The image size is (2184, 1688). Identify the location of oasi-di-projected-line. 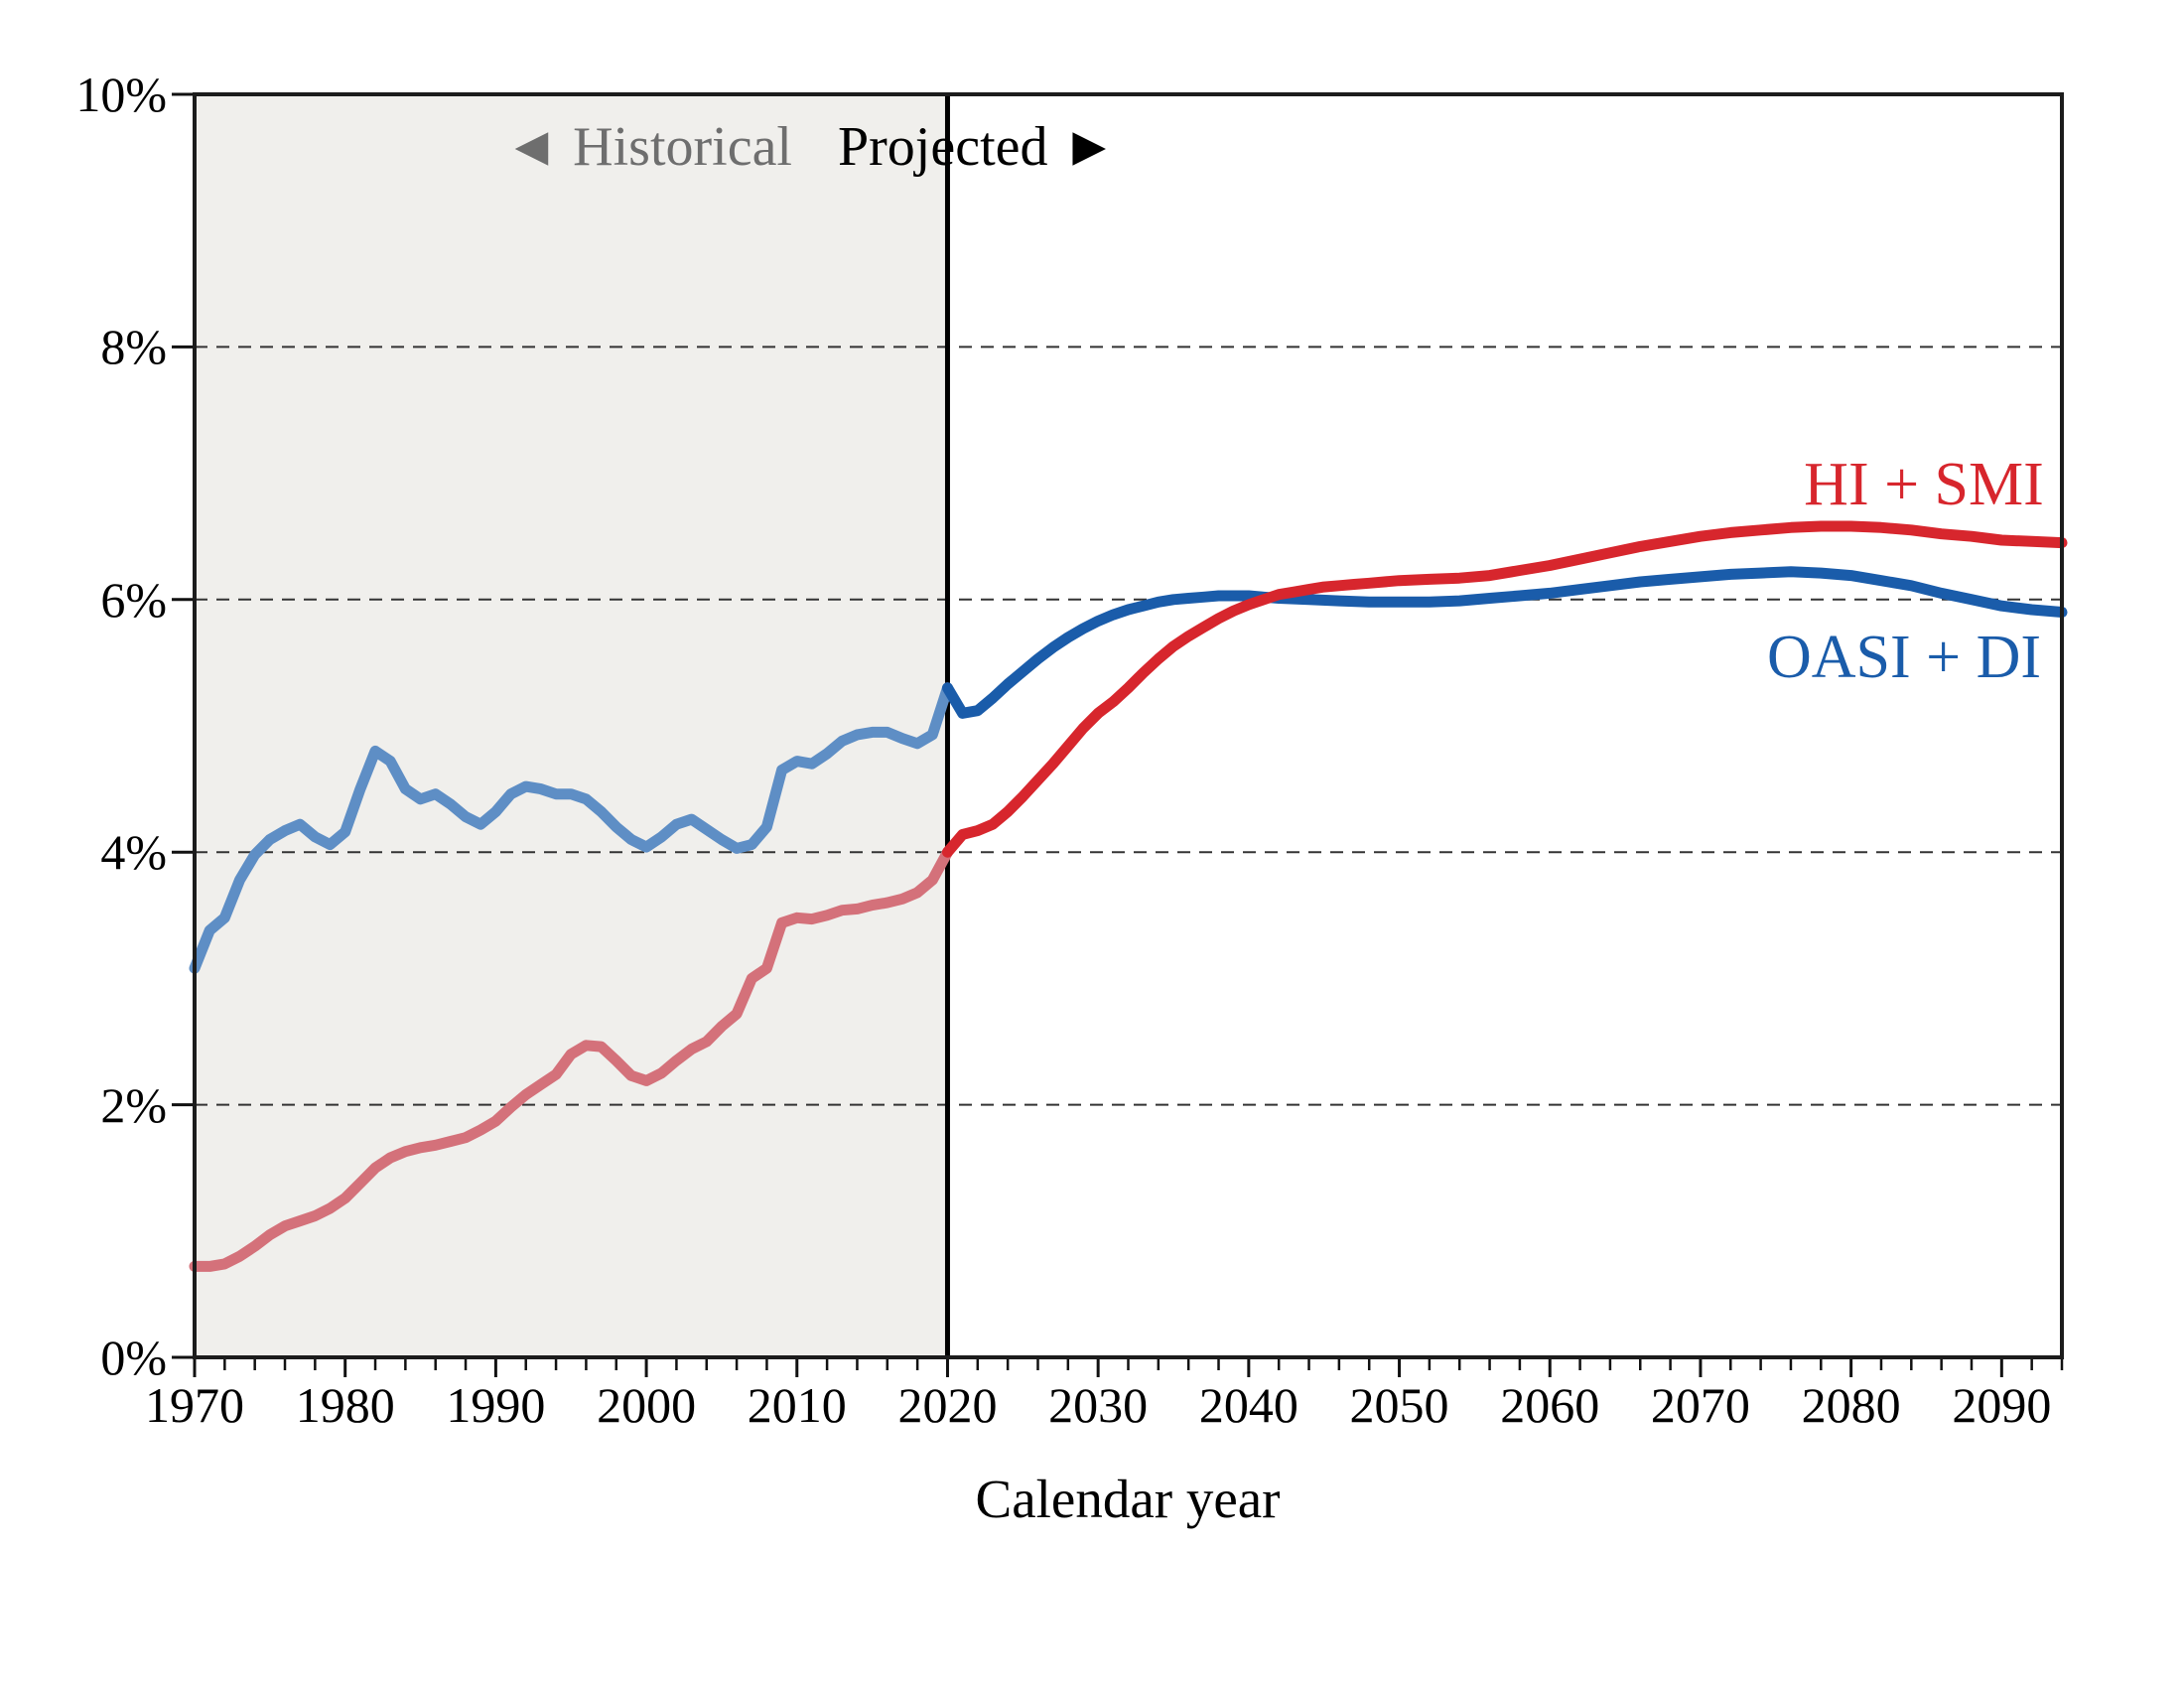
(1505, 642).